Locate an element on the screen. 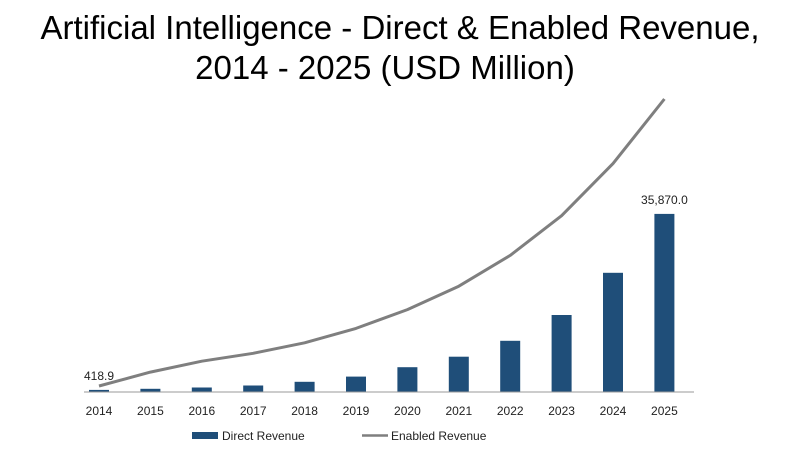 The width and height of the screenshot is (800, 453). x-tick-label-2015: 2015 is located at coordinates (150, 411).